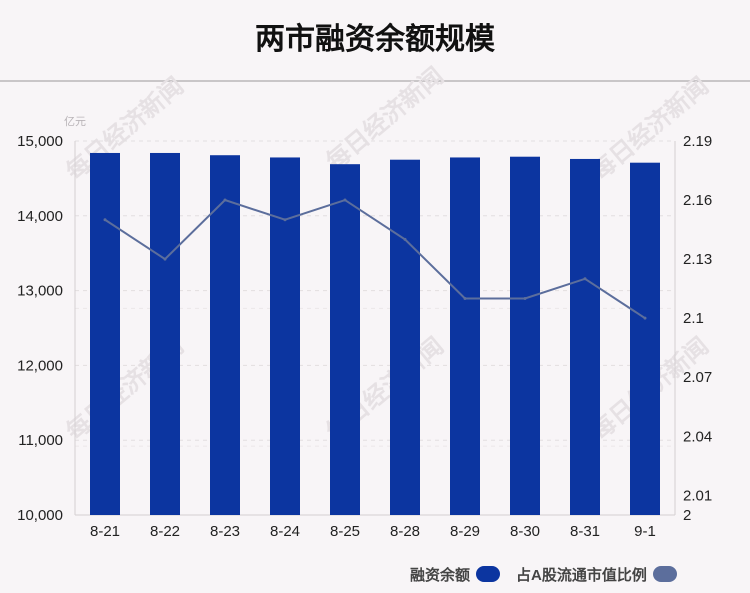  What do you see at coordinates (488, 574) in the screenshot?
I see `legend-swatch-bar` at bounding box center [488, 574].